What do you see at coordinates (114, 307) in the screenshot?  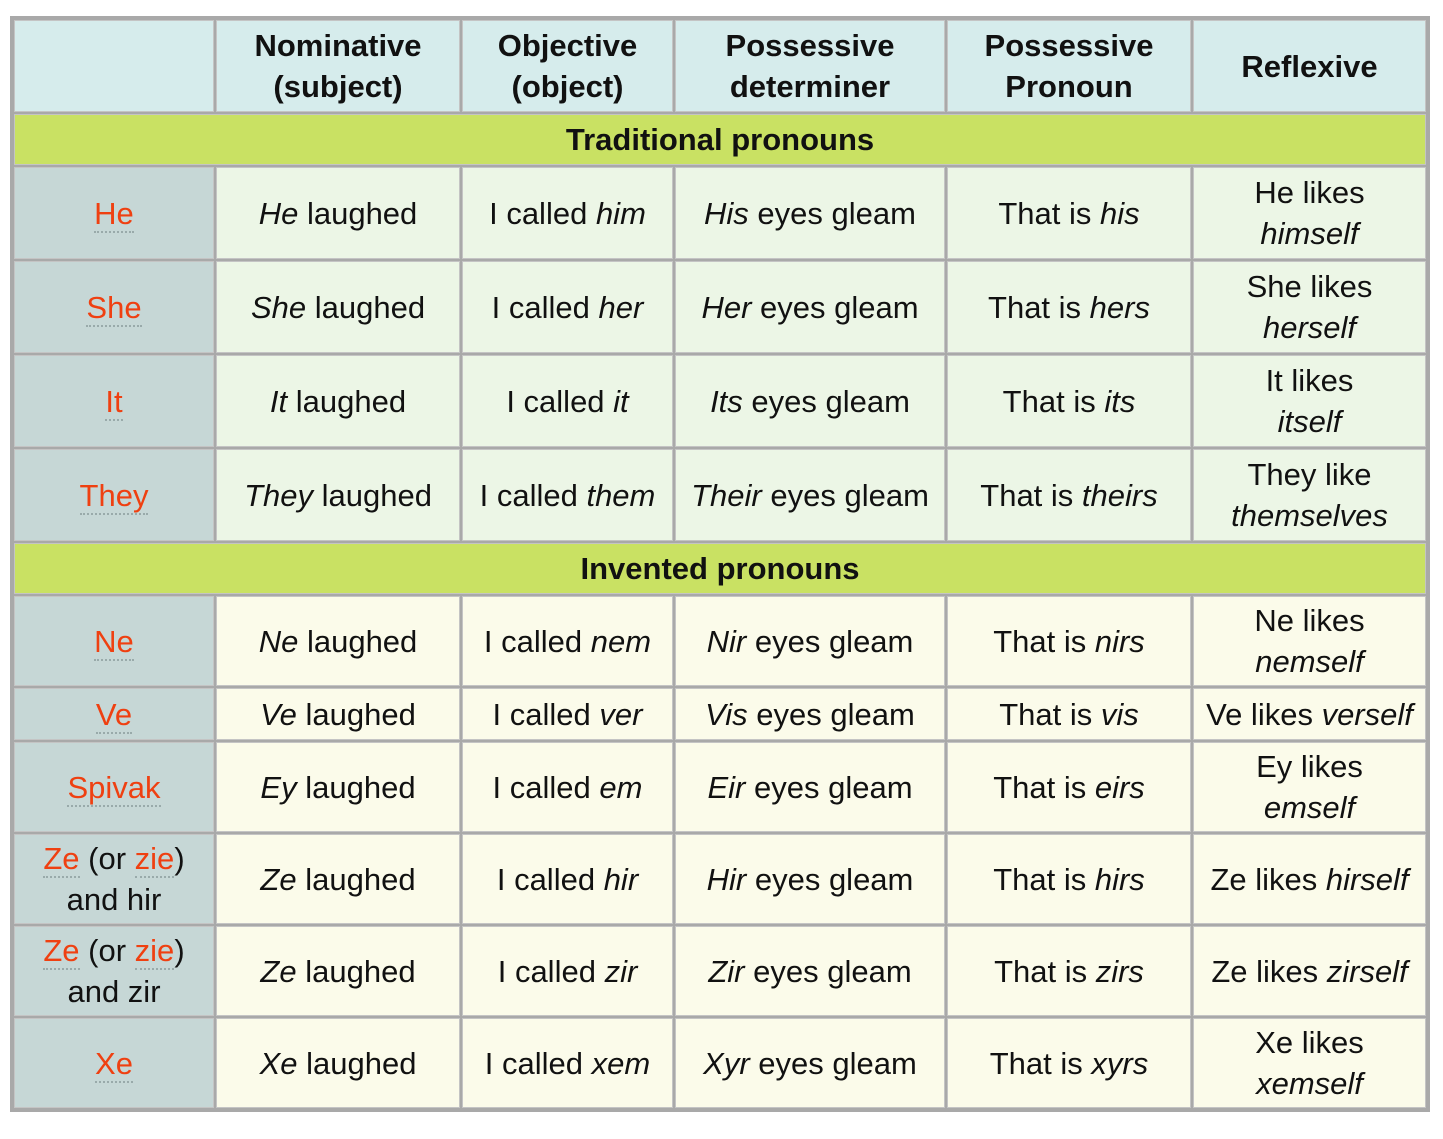 I see `pronoun-label: She` at bounding box center [114, 307].